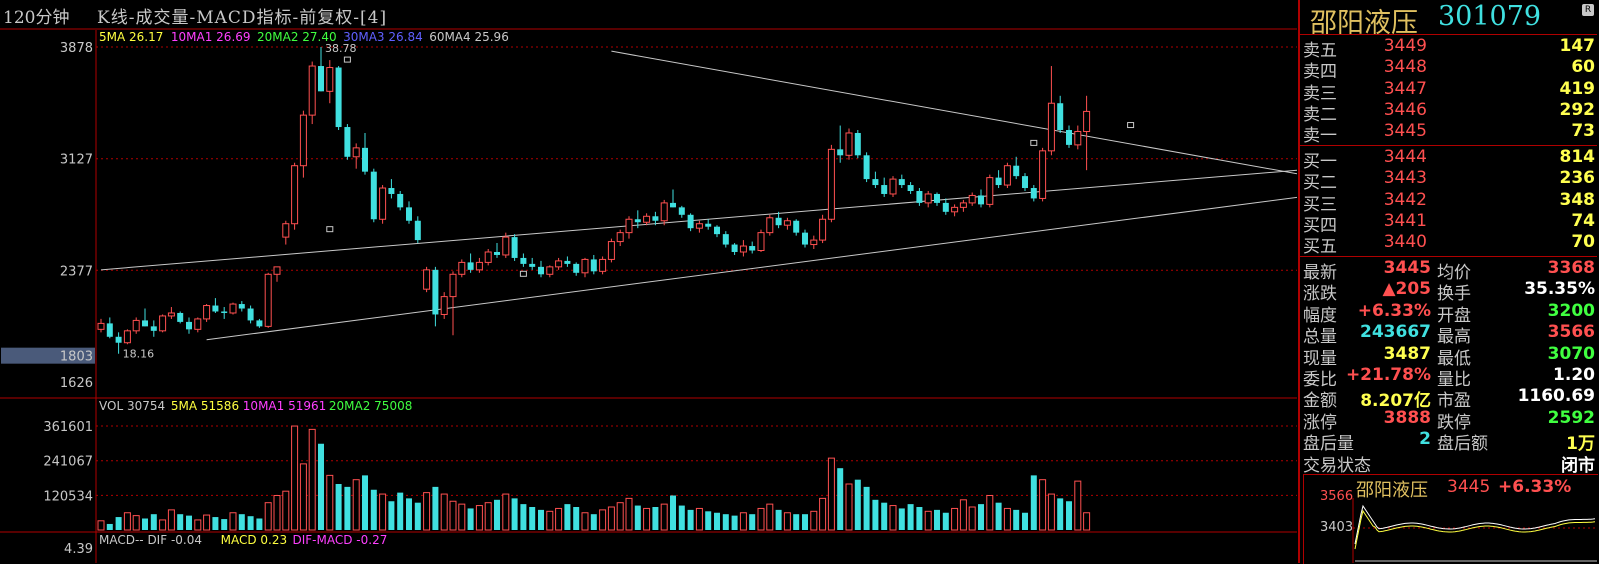 The width and height of the screenshot is (1599, 564). I want to click on quote-stat-row: 最新 3445 均价 3368, so click(1449, 270).